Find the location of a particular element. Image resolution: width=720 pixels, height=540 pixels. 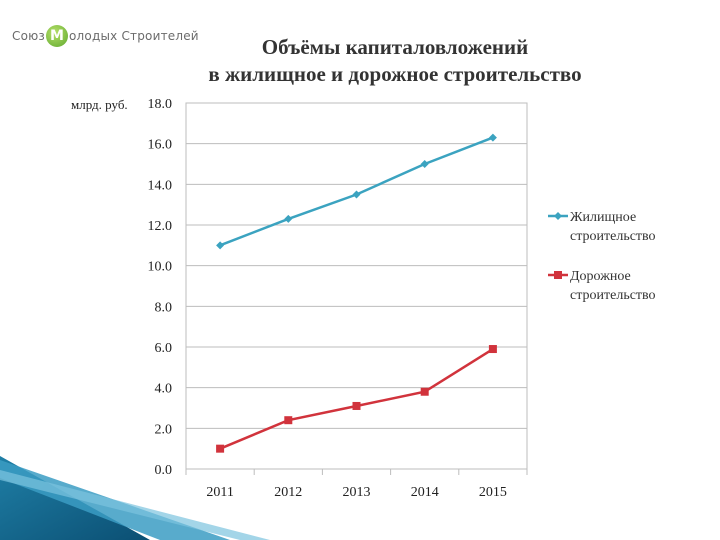

logo: Союз М олодых Строителей is located at coordinates (105, 36).